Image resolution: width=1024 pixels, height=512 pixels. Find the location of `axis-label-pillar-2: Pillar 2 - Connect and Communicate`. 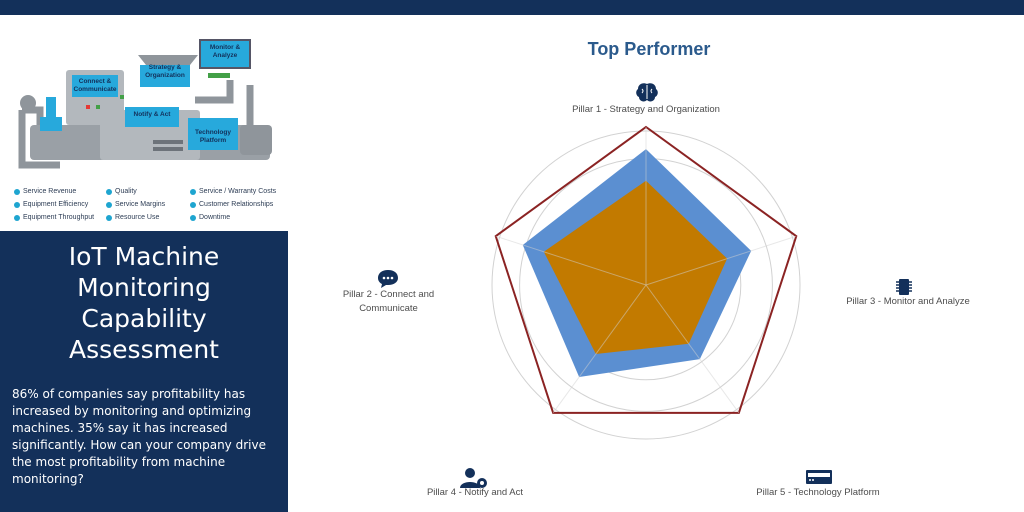

axis-label-pillar-2: Pillar 2 - Connect and Communicate is located at coordinates (388, 301).